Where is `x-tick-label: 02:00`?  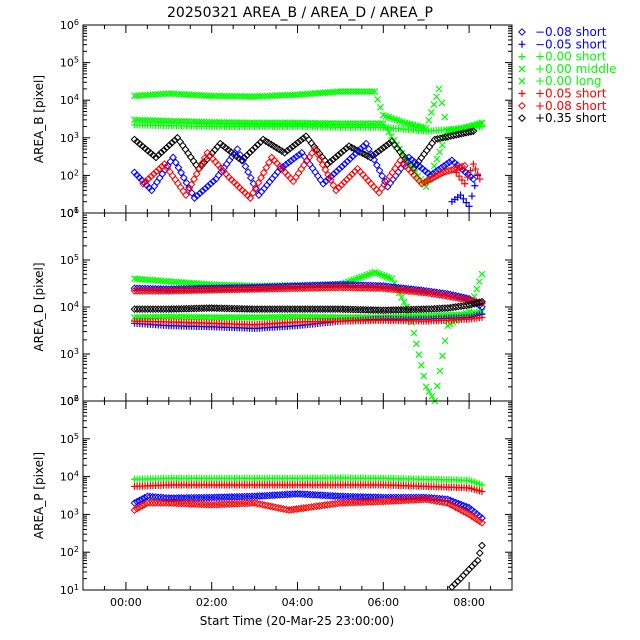 x-tick-label: 02:00 is located at coordinates (212, 602).